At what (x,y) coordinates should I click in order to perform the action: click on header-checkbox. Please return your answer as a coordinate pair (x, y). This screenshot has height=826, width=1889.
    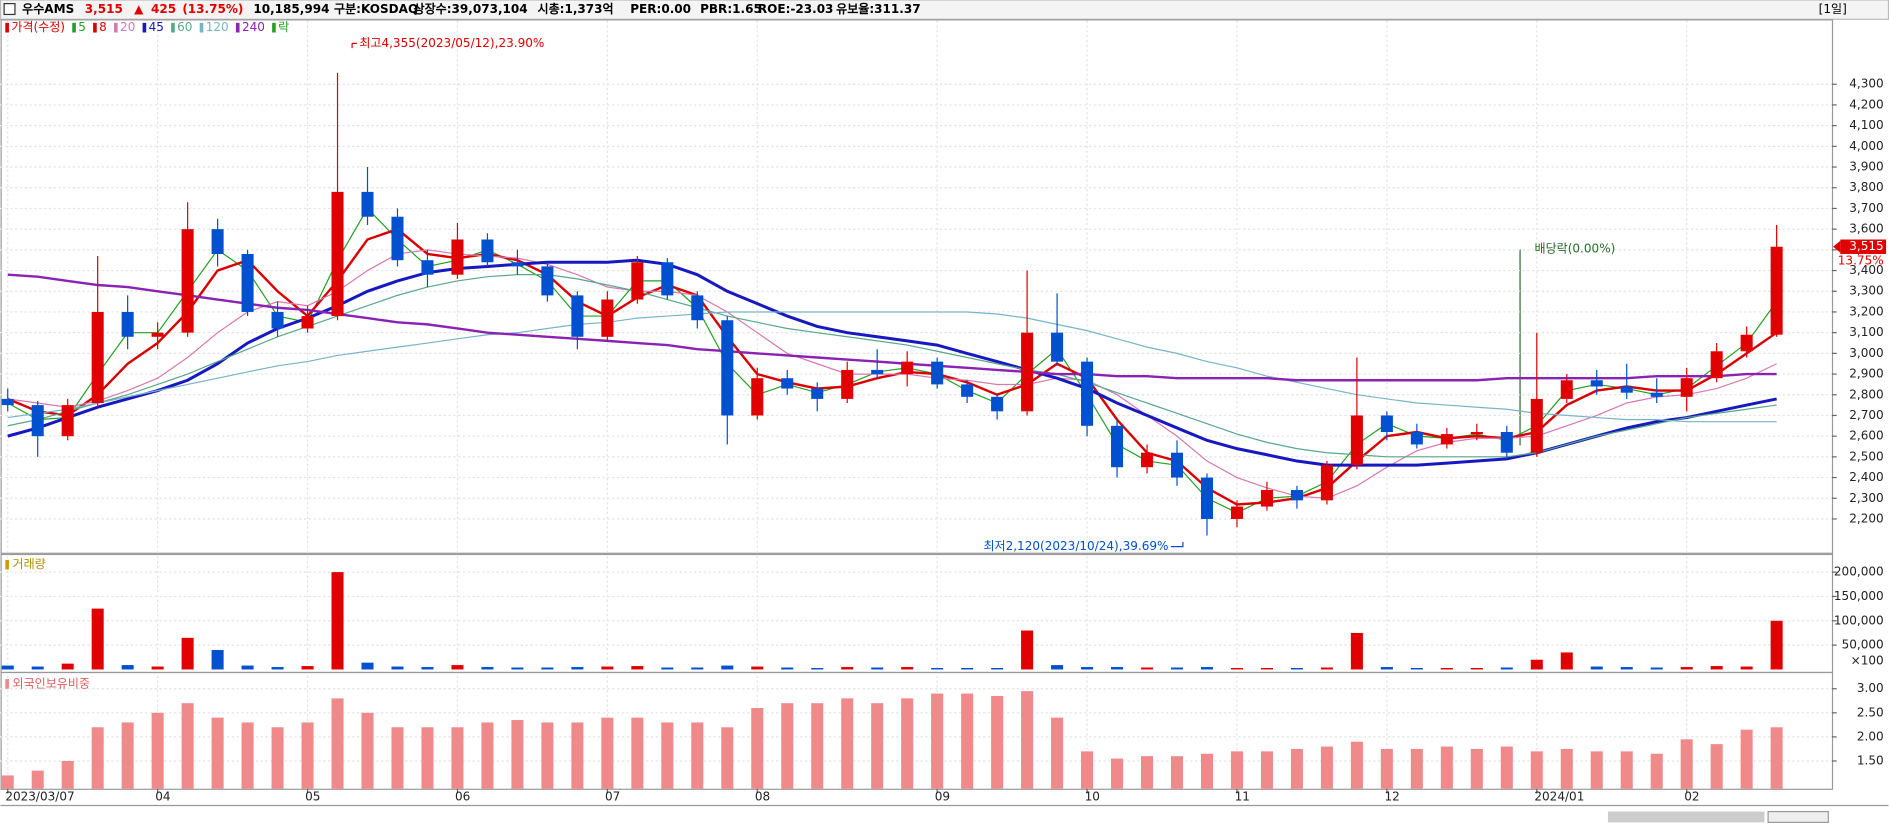
    Looking at the image, I should click on (9, 9).